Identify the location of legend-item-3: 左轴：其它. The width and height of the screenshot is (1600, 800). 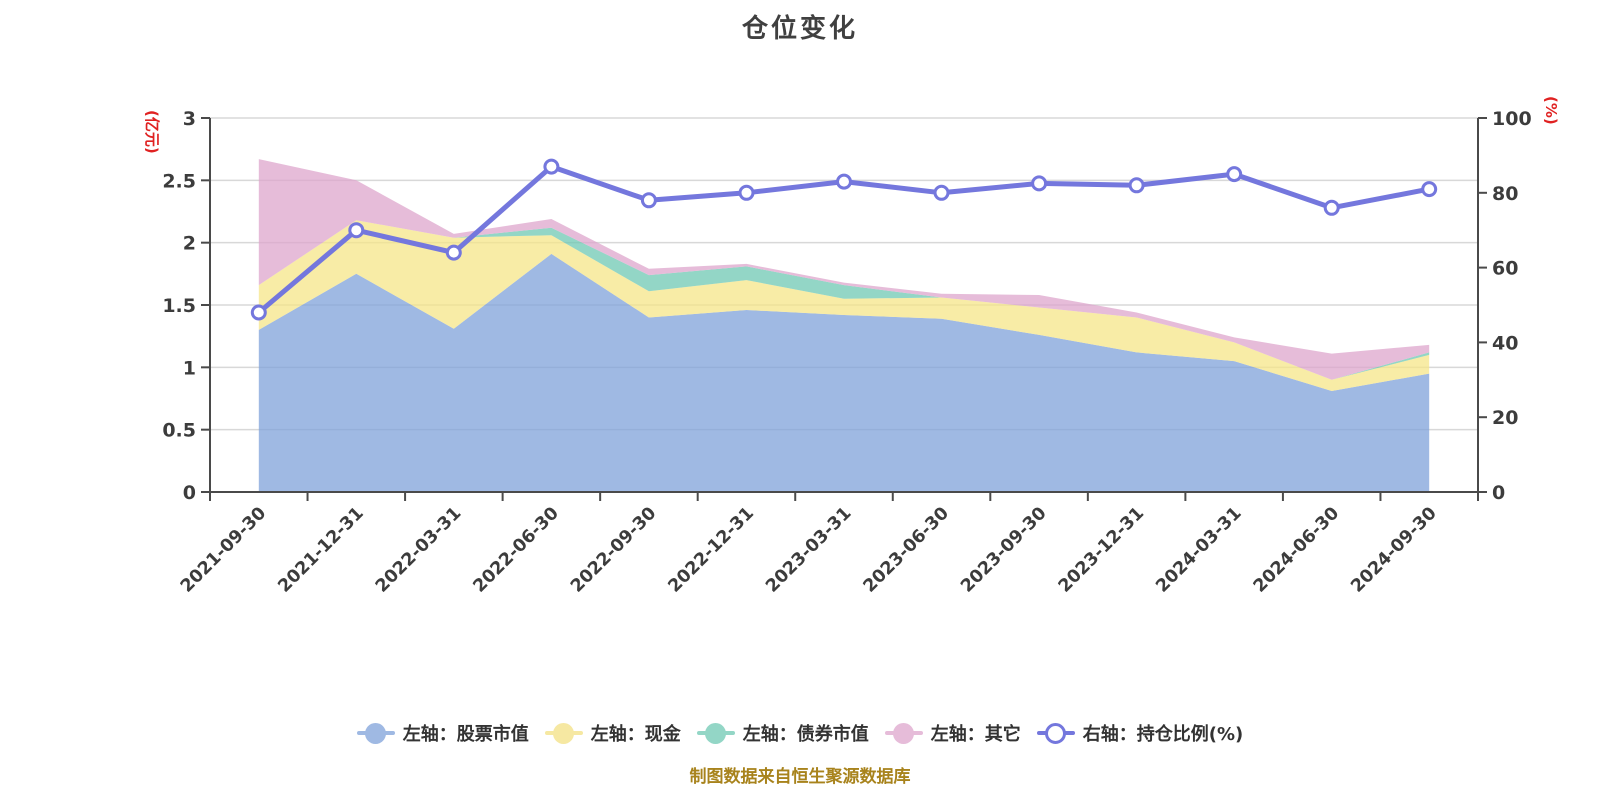
(952, 733).